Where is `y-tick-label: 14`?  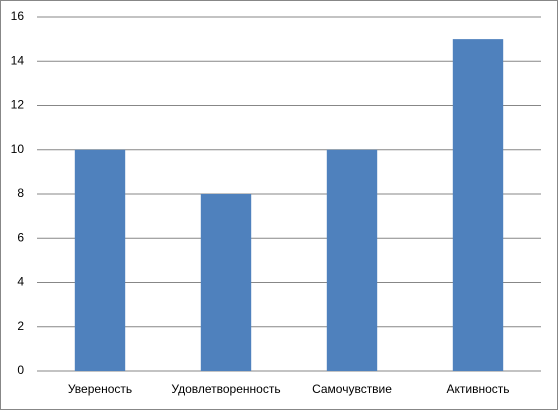 y-tick-label: 14 is located at coordinates (18, 60).